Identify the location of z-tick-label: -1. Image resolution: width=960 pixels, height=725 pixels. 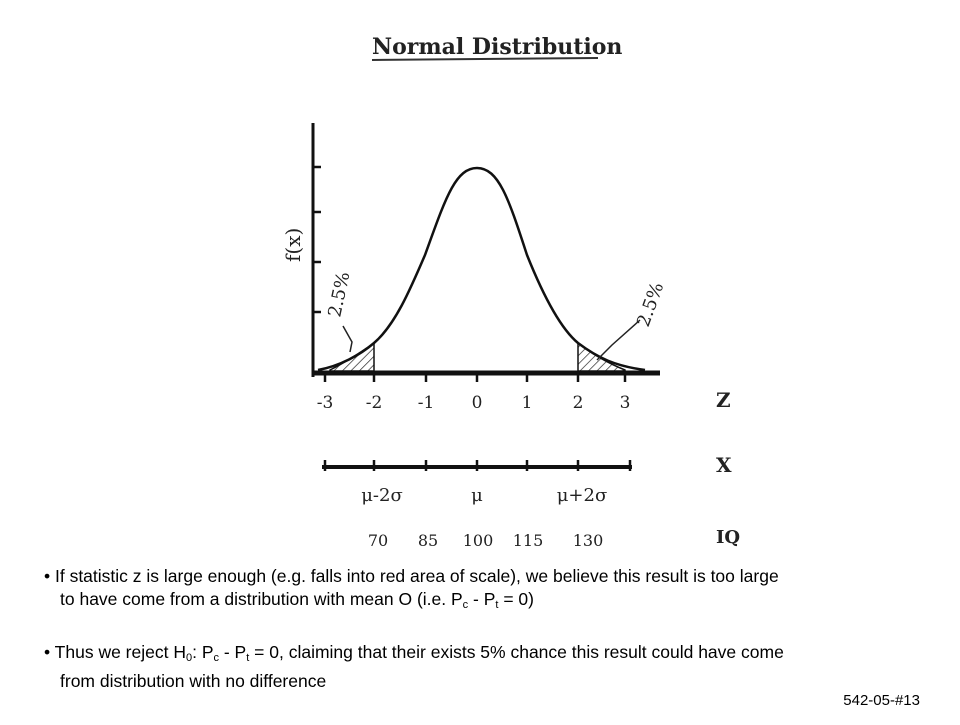
(426, 403).